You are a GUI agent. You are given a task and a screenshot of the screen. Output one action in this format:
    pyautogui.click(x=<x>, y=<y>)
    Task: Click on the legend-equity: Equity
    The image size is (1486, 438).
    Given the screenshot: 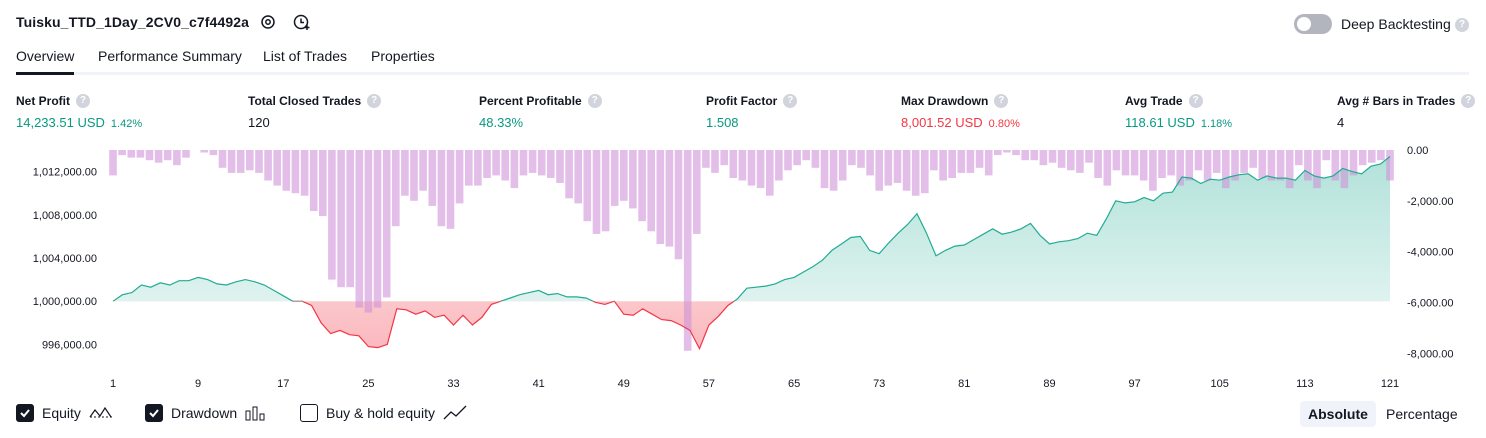 What is the action you would take?
    pyautogui.click(x=64, y=413)
    